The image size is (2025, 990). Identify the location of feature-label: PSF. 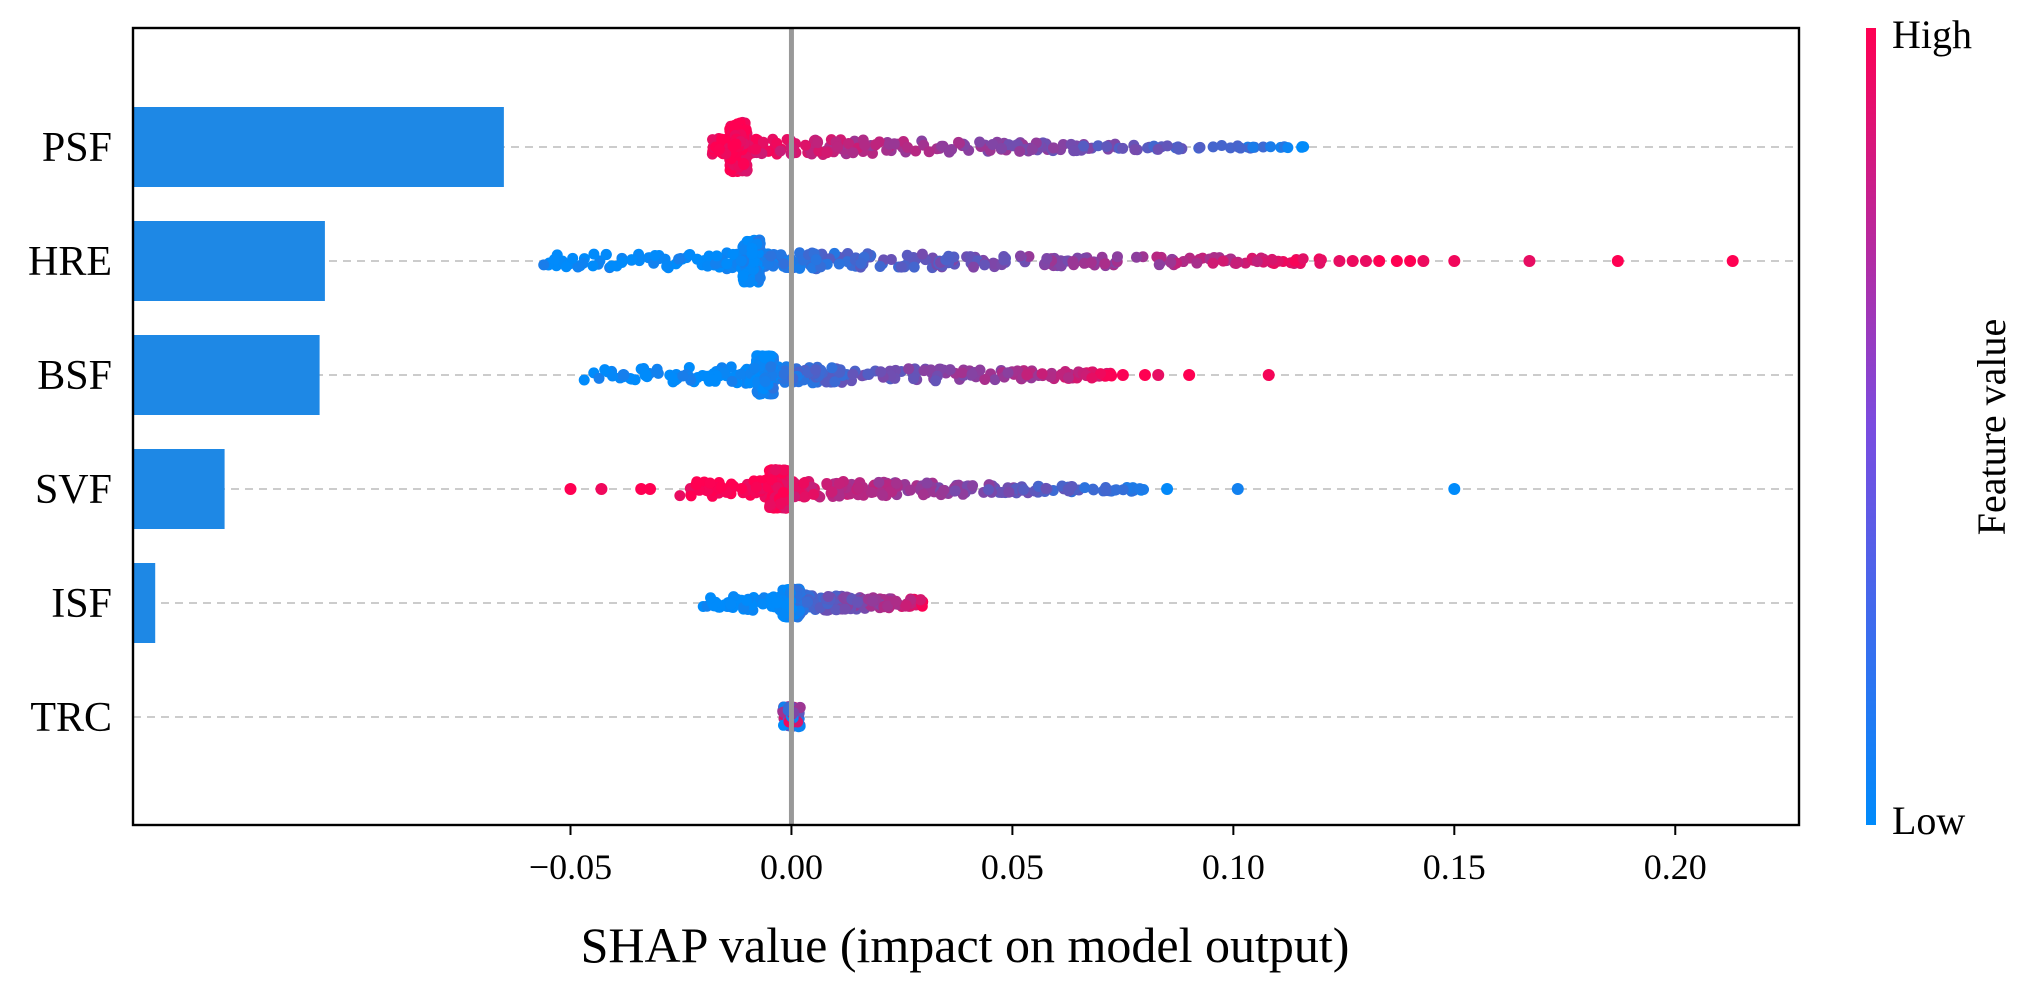
(77, 148).